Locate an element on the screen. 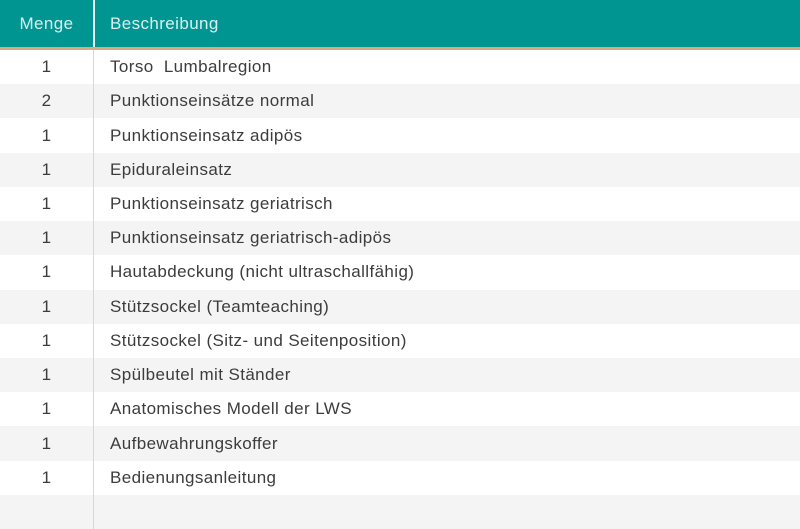 The width and height of the screenshot is (800, 529). table-row: 1 Epiduraleinsatz is located at coordinates (400, 169).